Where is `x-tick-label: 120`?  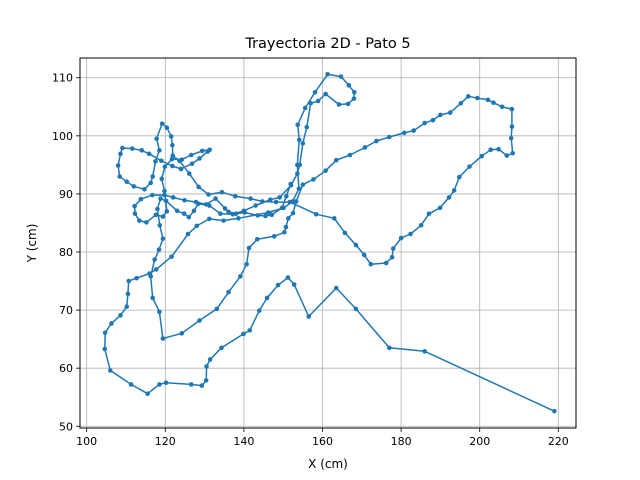
x-tick-label: 120 is located at coordinates (165, 441).